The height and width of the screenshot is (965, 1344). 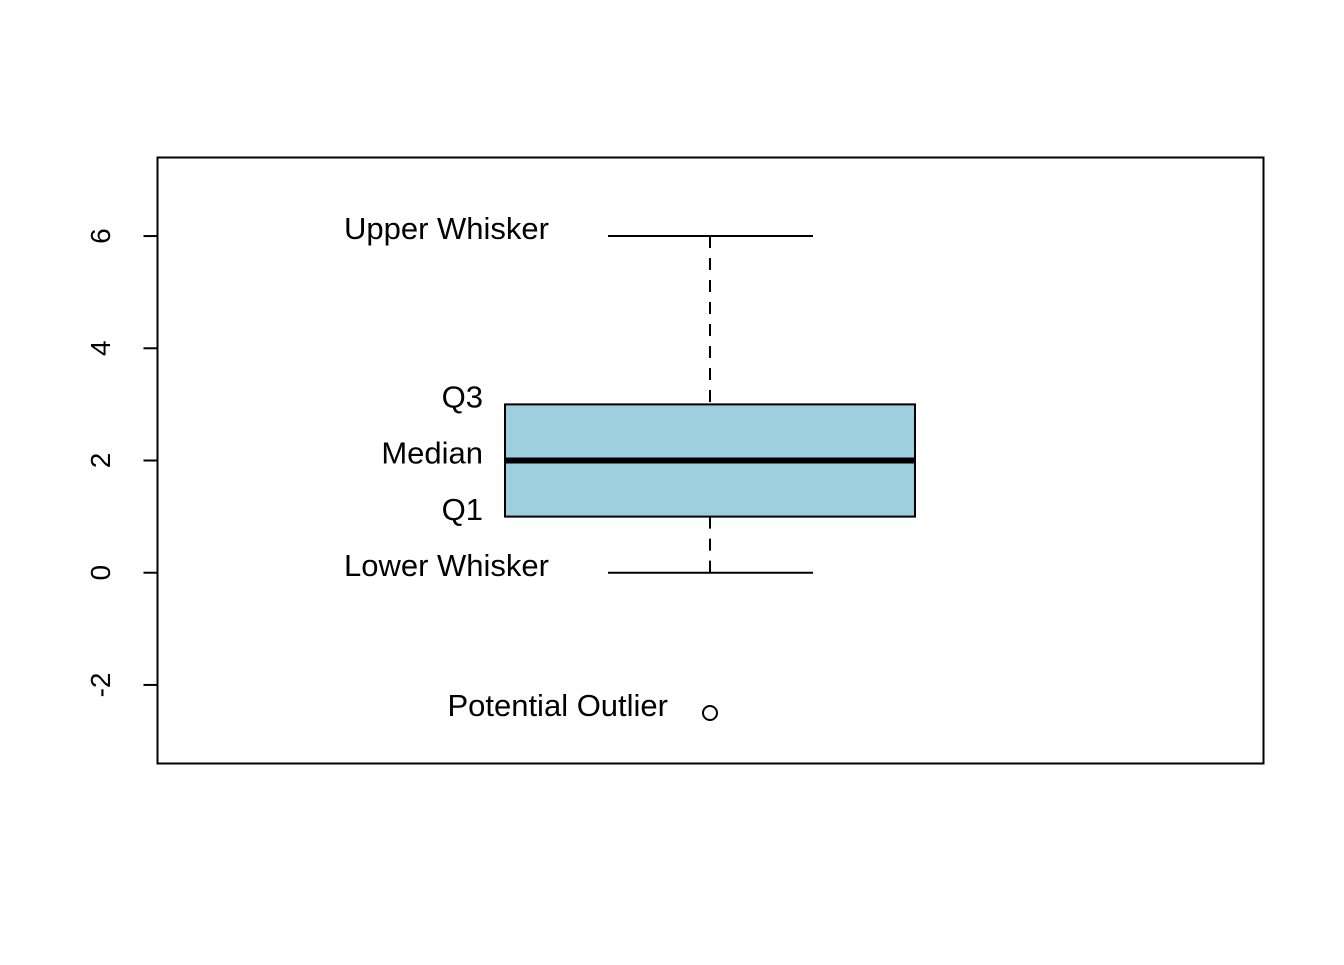 What do you see at coordinates (100, 236) in the screenshot?
I see `y-tick-label: 6` at bounding box center [100, 236].